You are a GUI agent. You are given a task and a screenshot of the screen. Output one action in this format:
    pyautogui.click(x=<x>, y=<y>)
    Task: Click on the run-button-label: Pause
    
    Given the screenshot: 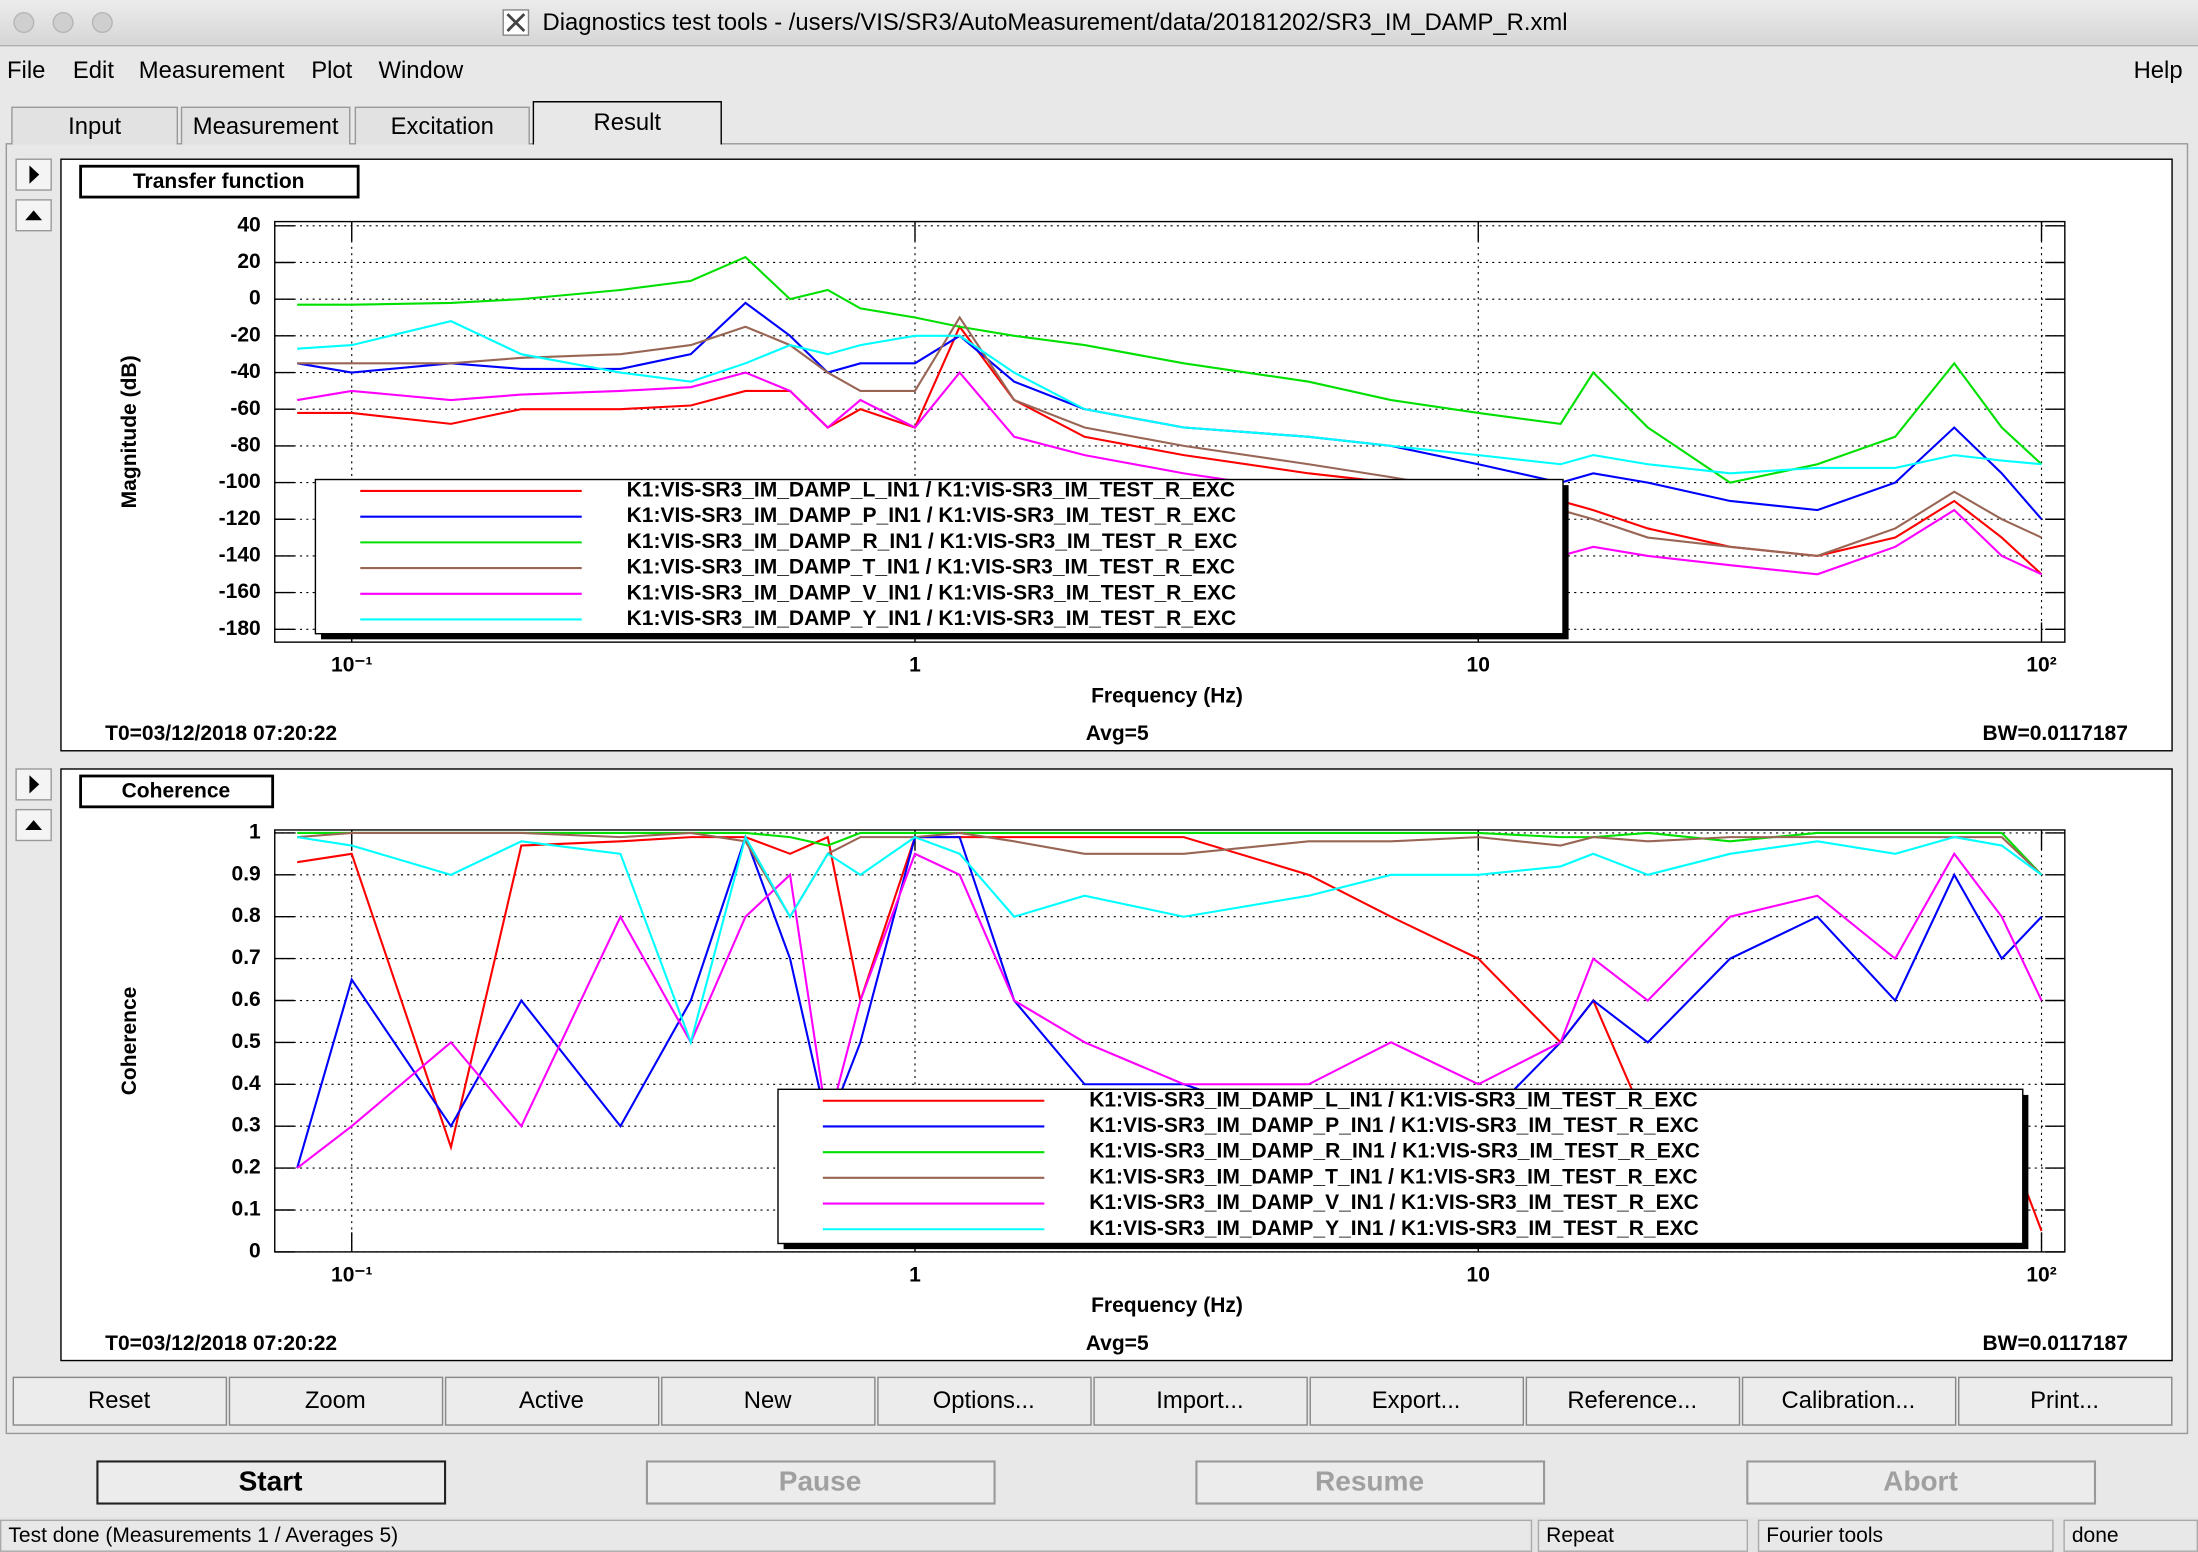 What is the action you would take?
    pyautogui.click(x=820, y=1481)
    